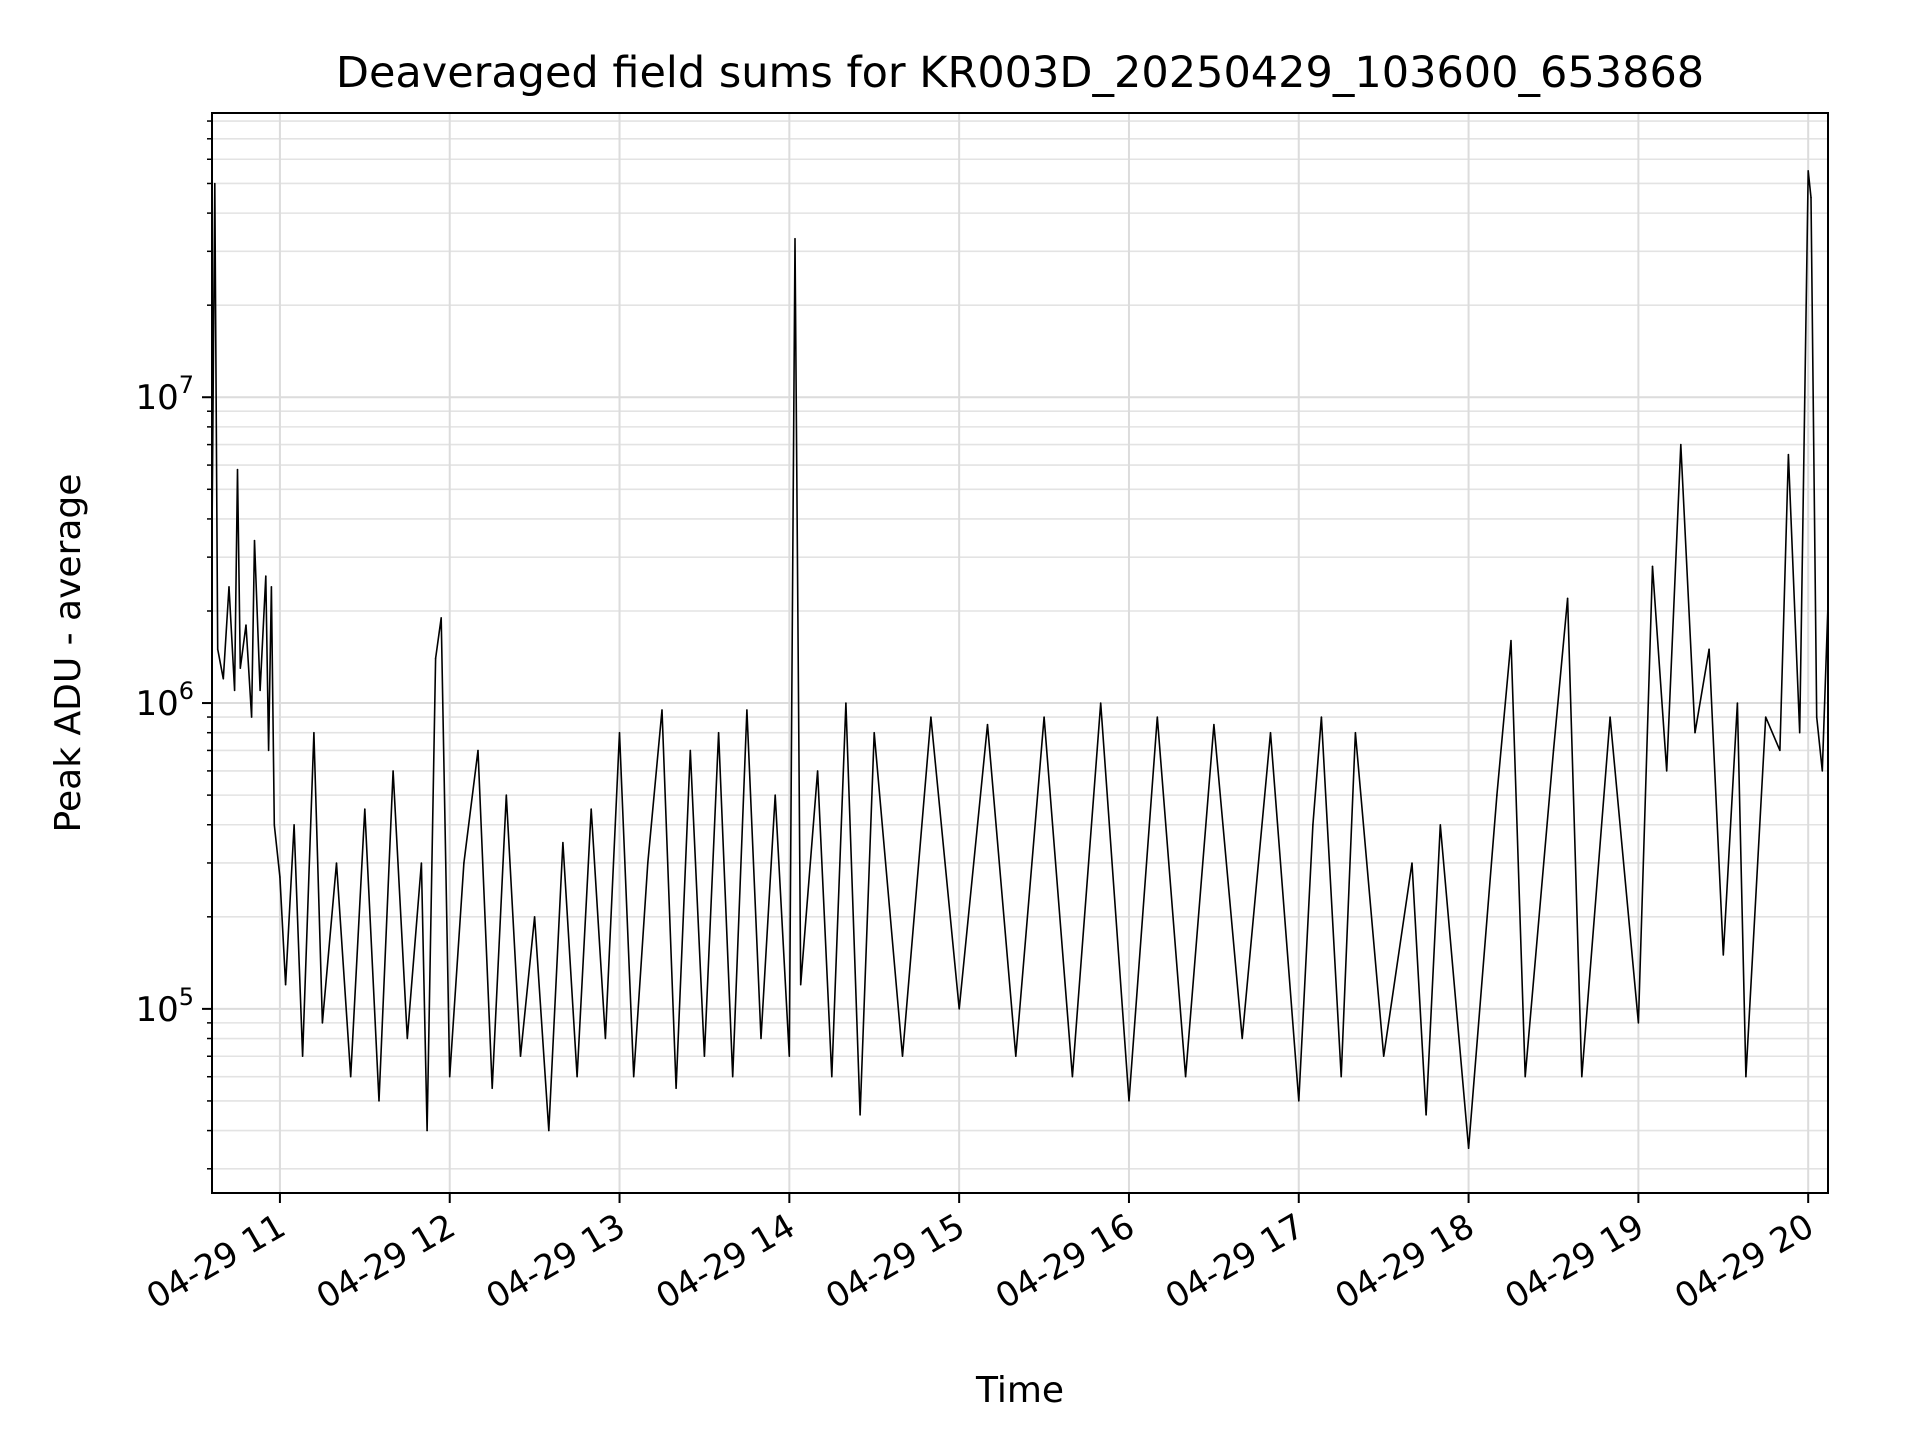  I want to click on y-tick-label: 10⁵, so click(164, 1006).